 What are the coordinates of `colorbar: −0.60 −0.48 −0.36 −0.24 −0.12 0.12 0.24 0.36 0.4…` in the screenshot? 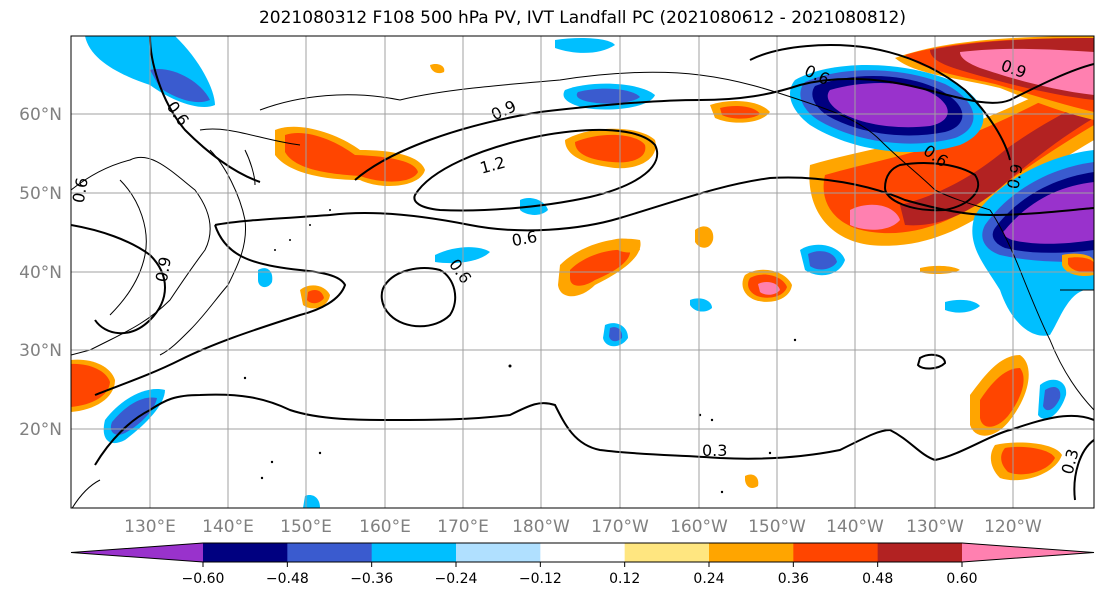 It's located at (582, 564).